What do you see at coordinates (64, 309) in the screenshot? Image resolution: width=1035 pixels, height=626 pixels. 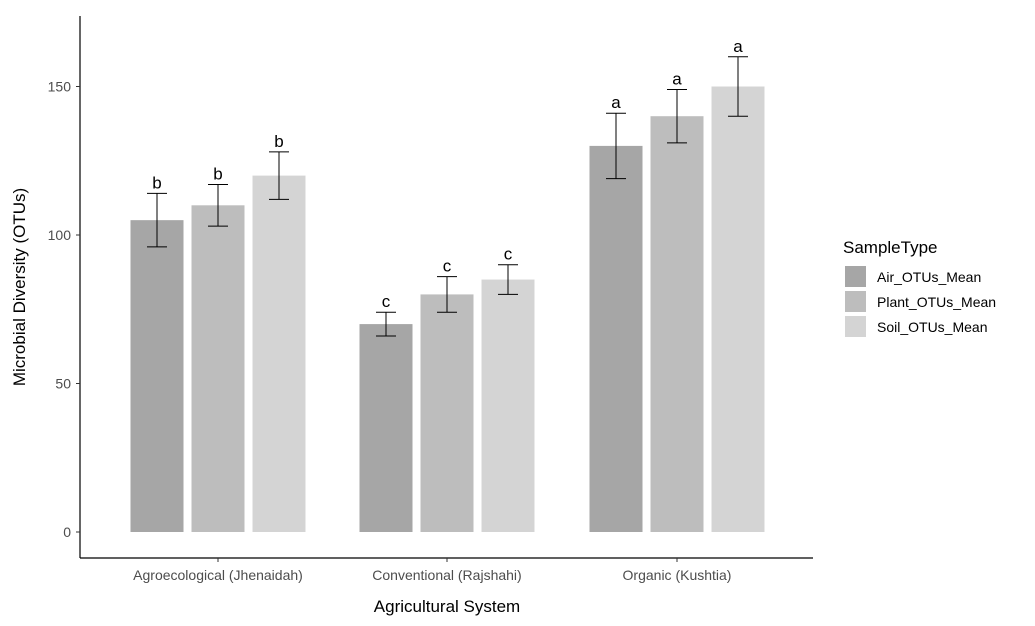 I see `y-ticks: 0 50 100 150` at bounding box center [64, 309].